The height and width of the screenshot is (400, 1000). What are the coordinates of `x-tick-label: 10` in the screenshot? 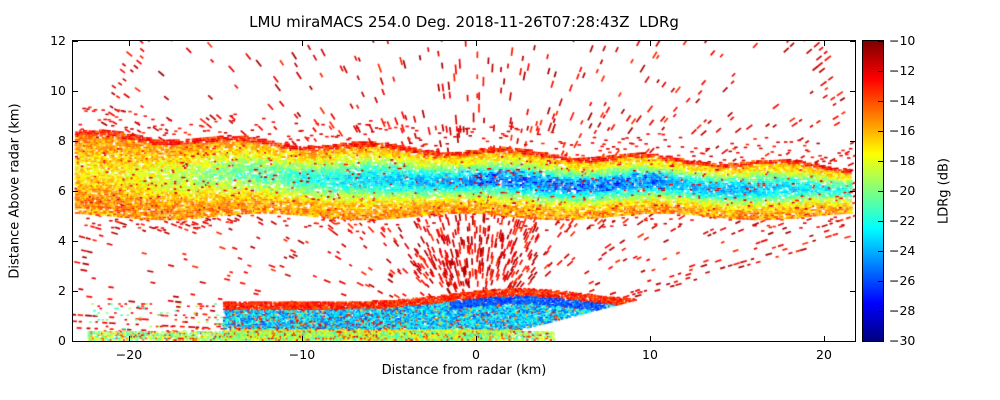 It's located at (650, 354).